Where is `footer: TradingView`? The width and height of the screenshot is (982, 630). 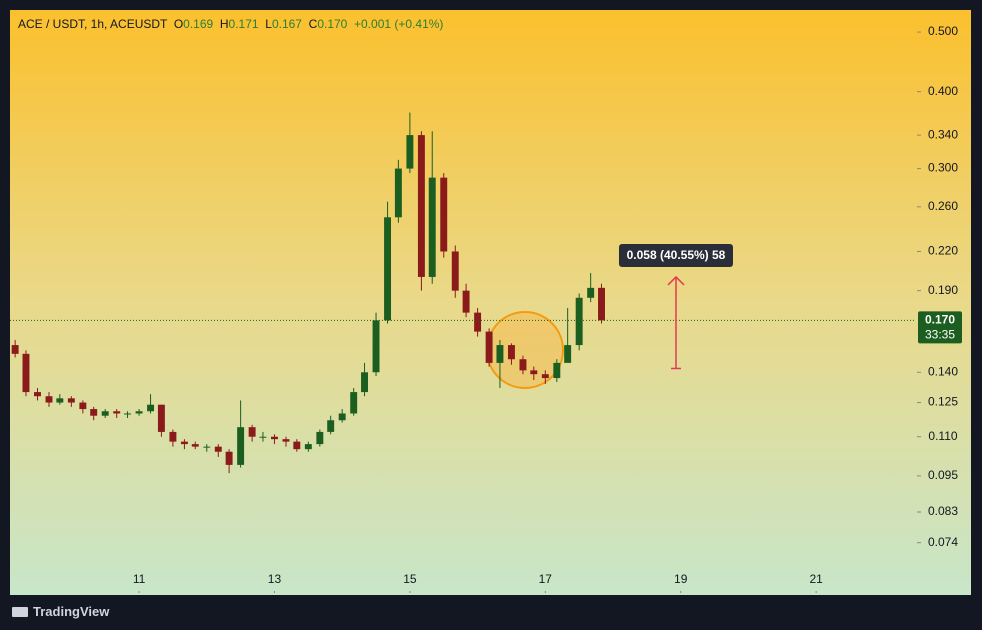 footer: TradingView is located at coordinates (60, 611).